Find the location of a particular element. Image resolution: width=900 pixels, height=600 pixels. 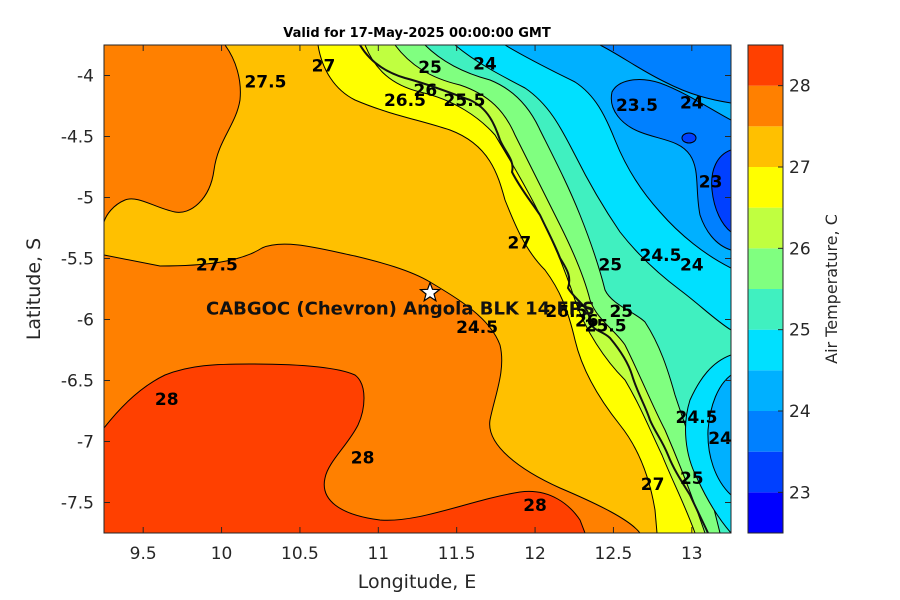

site-marker-group: CABGOC (Chevron) Angola BLK 14 FPS is located at coordinates (400, 300).